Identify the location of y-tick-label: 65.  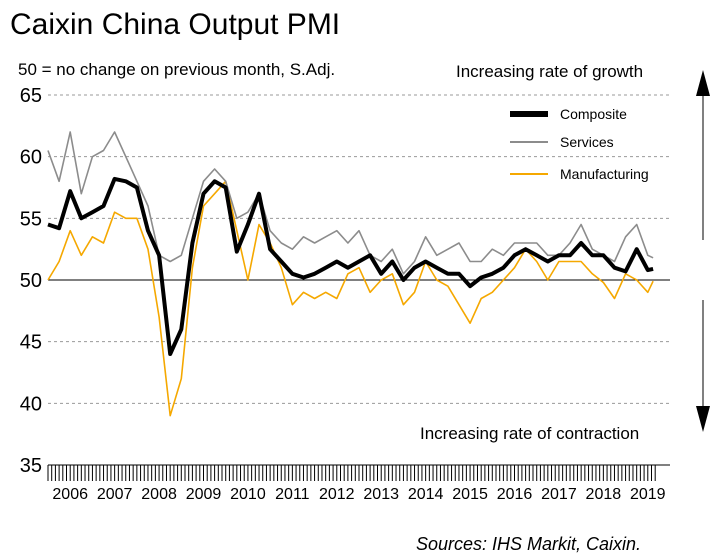
(31, 96).